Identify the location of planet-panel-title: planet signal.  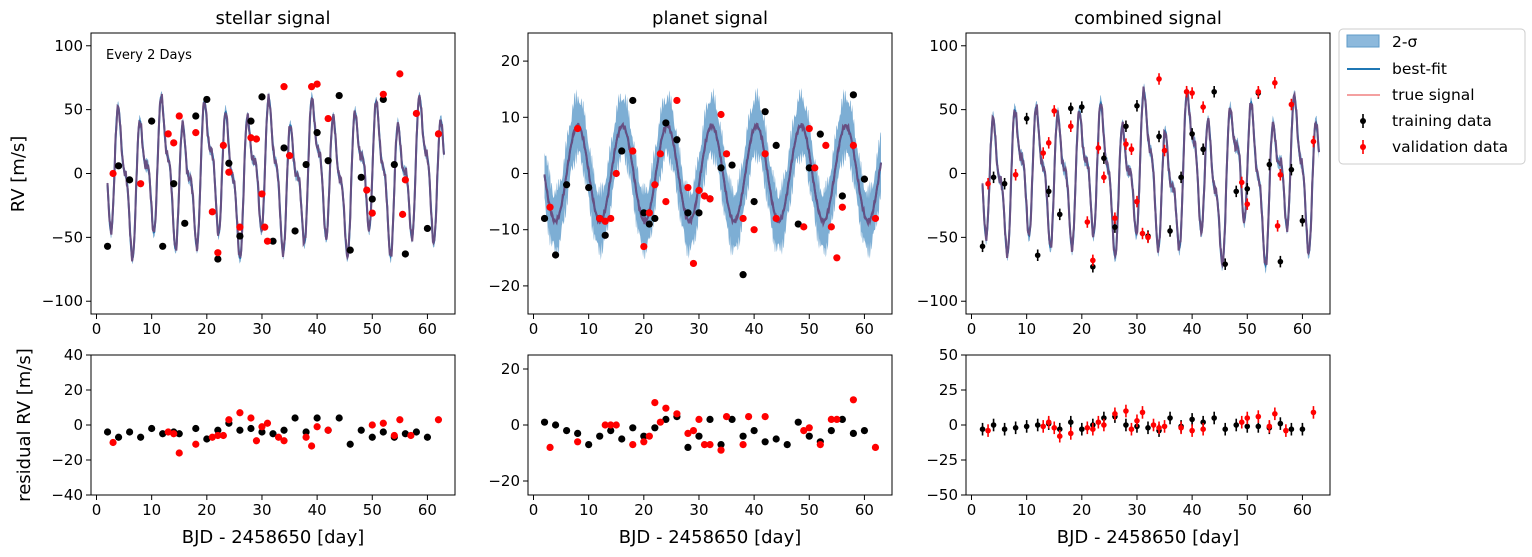
(710, 18).